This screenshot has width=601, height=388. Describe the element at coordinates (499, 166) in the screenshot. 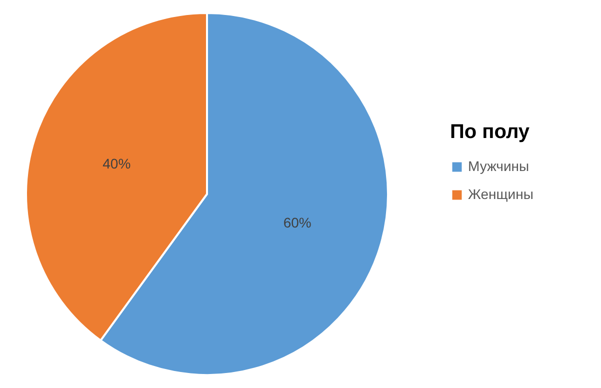

I see `legend-label: Мужчины` at that location.